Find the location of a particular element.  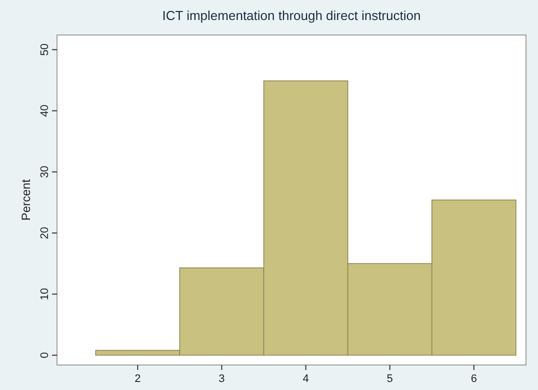

y-axis-title: Percent is located at coordinates (26, 199).